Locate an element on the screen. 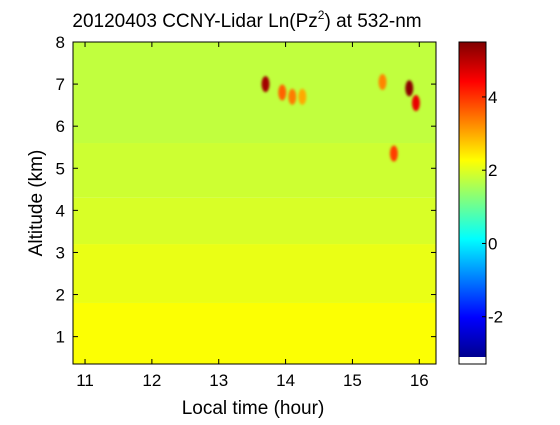  chart-title-superscript: 2 is located at coordinates (321, 15).